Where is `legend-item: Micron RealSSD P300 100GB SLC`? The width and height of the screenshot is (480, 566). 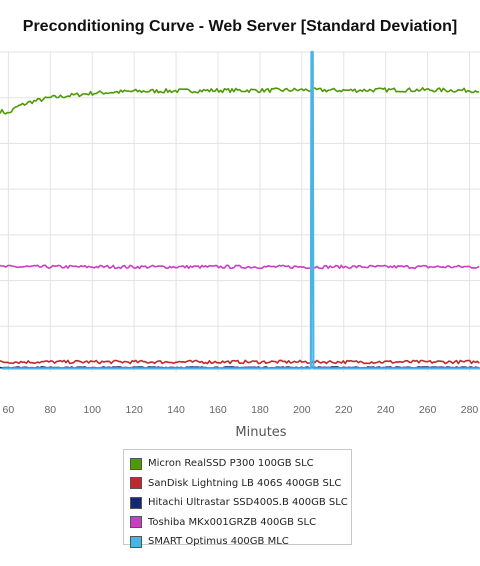 legend-item: Micron RealSSD P300 100GB SLC is located at coordinates (240, 464).